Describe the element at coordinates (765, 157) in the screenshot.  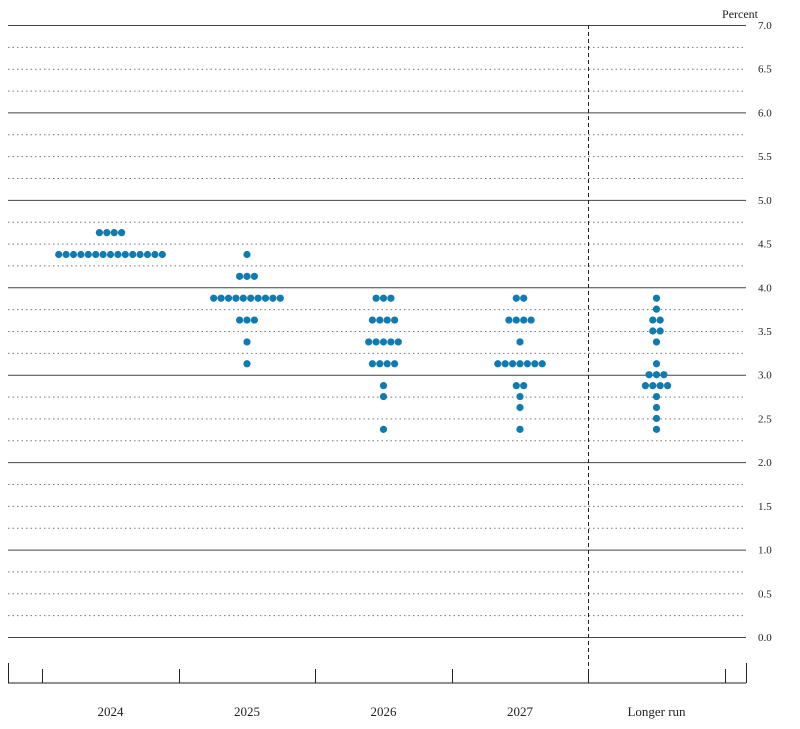
I see `y-tick-label: 5.5` at that location.